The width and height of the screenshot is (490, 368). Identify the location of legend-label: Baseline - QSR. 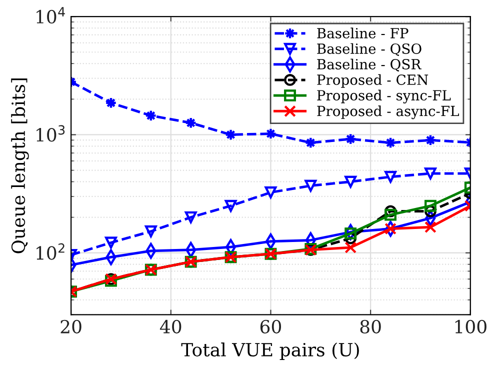
(369, 65).